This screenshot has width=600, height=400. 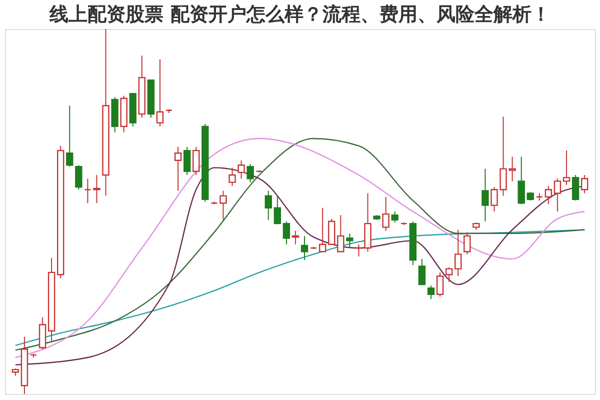 I want to click on chart-title: 线上配资股票 配资开户怎么样？流程、费用、风险全解析！, so click(x=299, y=15).